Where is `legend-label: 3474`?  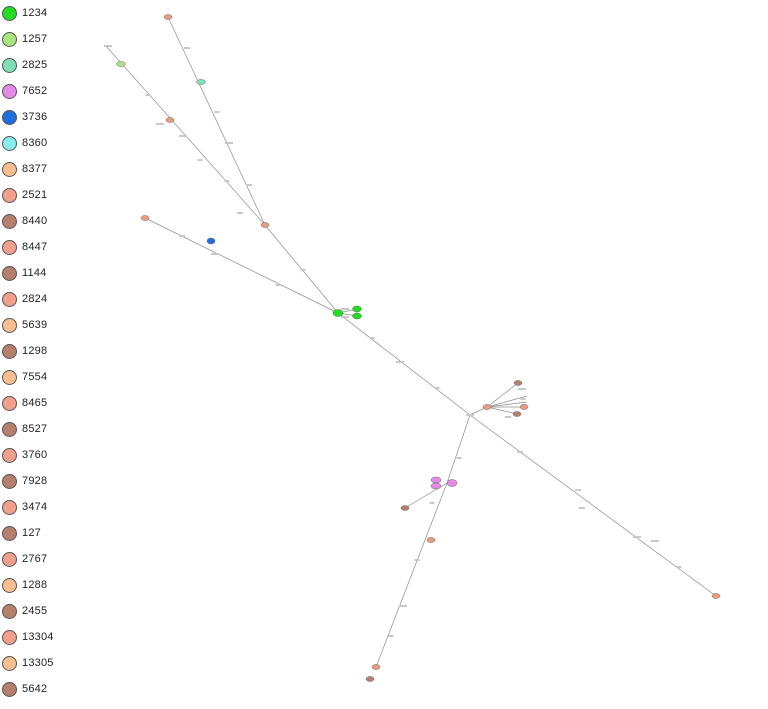
legend-label: 3474 is located at coordinates (35, 507).